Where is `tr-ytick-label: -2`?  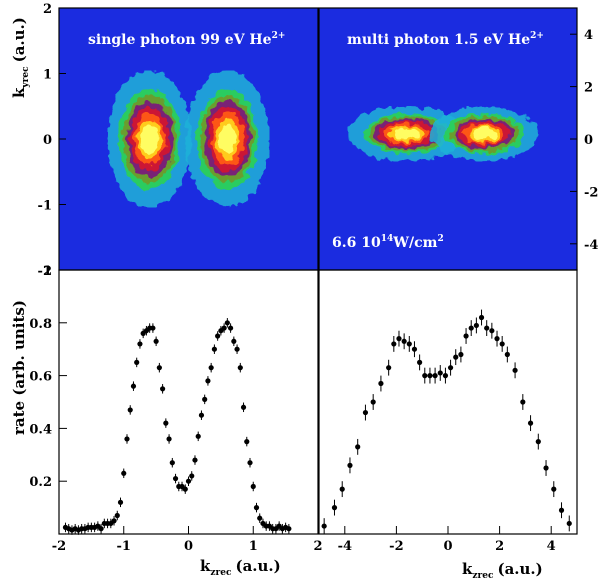 tr-ytick-label: -2 is located at coordinates (591, 192).